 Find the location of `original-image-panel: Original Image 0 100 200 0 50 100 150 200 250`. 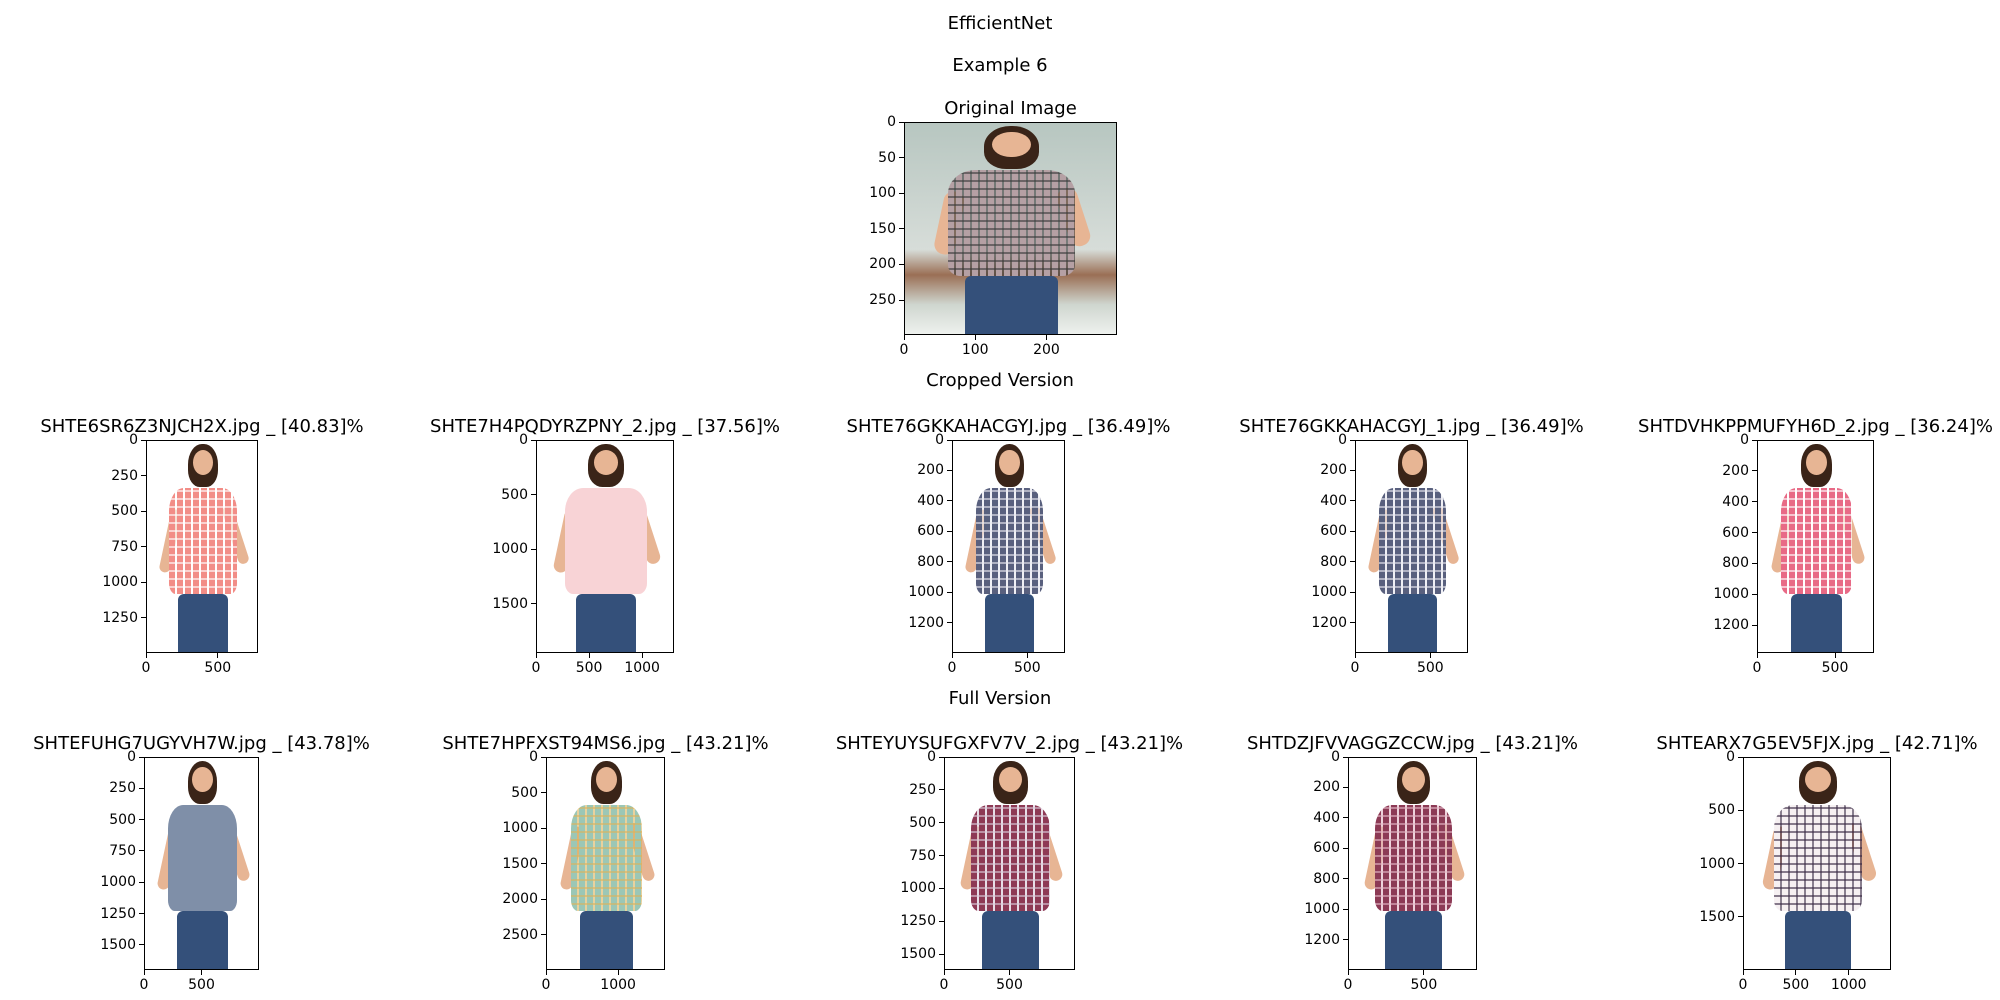

original-image-panel: Original Image 0 100 200 0 50 100 150 200 250 is located at coordinates (993, 228).